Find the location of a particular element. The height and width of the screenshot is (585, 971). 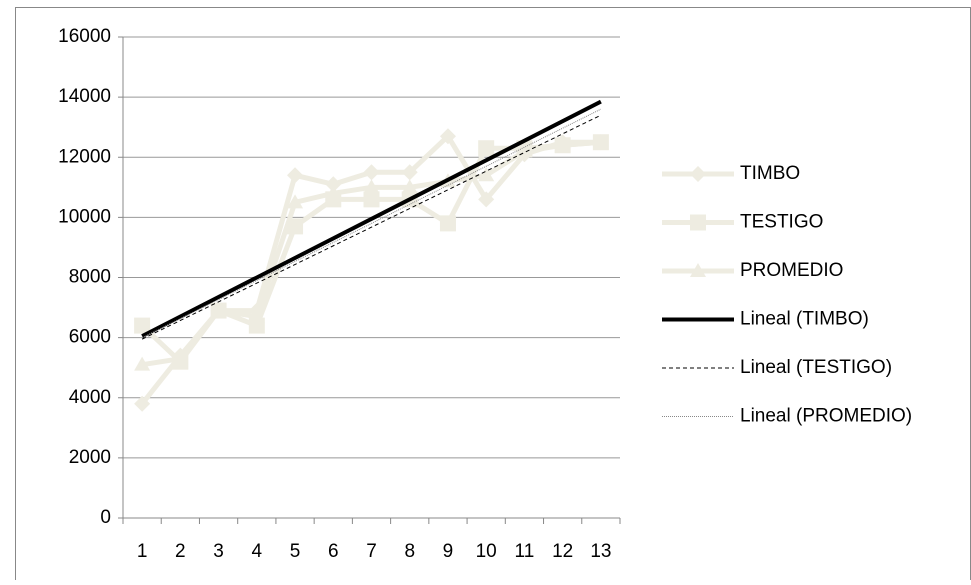

x-tick-label: 7 is located at coordinates (371, 551).